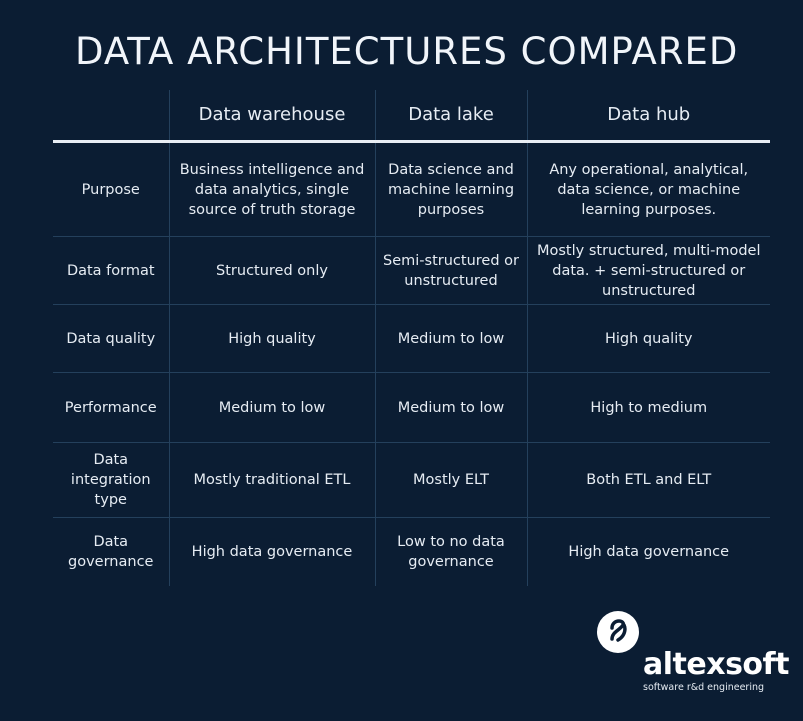  Describe the element at coordinates (271, 116) in the screenshot. I see `header-data-warehouse: Data warehouse` at that location.